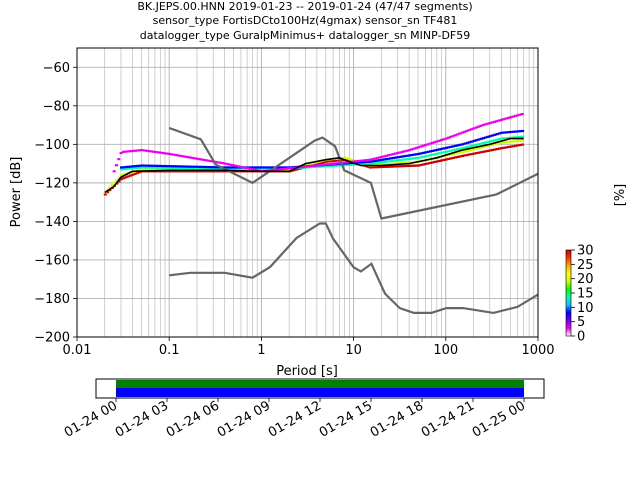  What do you see at coordinates (77, 350) in the screenshot?
I see `x-tick-label: 0.01` at bounding box center [77, 350].